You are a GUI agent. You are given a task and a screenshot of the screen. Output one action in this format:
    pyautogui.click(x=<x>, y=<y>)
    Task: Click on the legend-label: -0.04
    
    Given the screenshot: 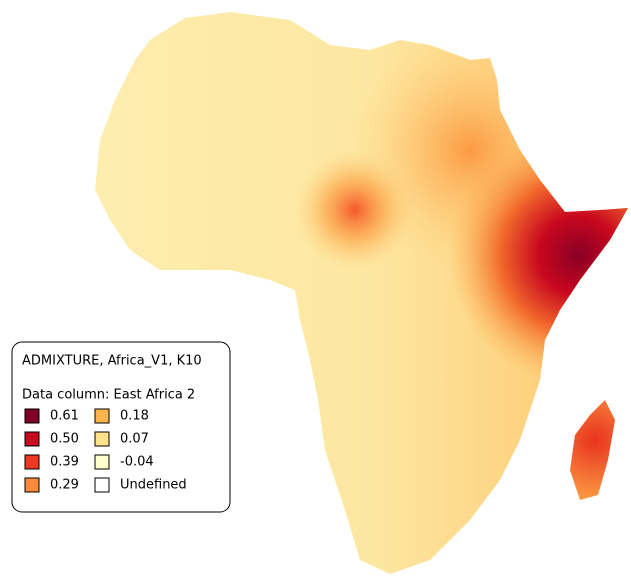 What is the action you would take?
    pyautogui.click(x=137, y=462)
    